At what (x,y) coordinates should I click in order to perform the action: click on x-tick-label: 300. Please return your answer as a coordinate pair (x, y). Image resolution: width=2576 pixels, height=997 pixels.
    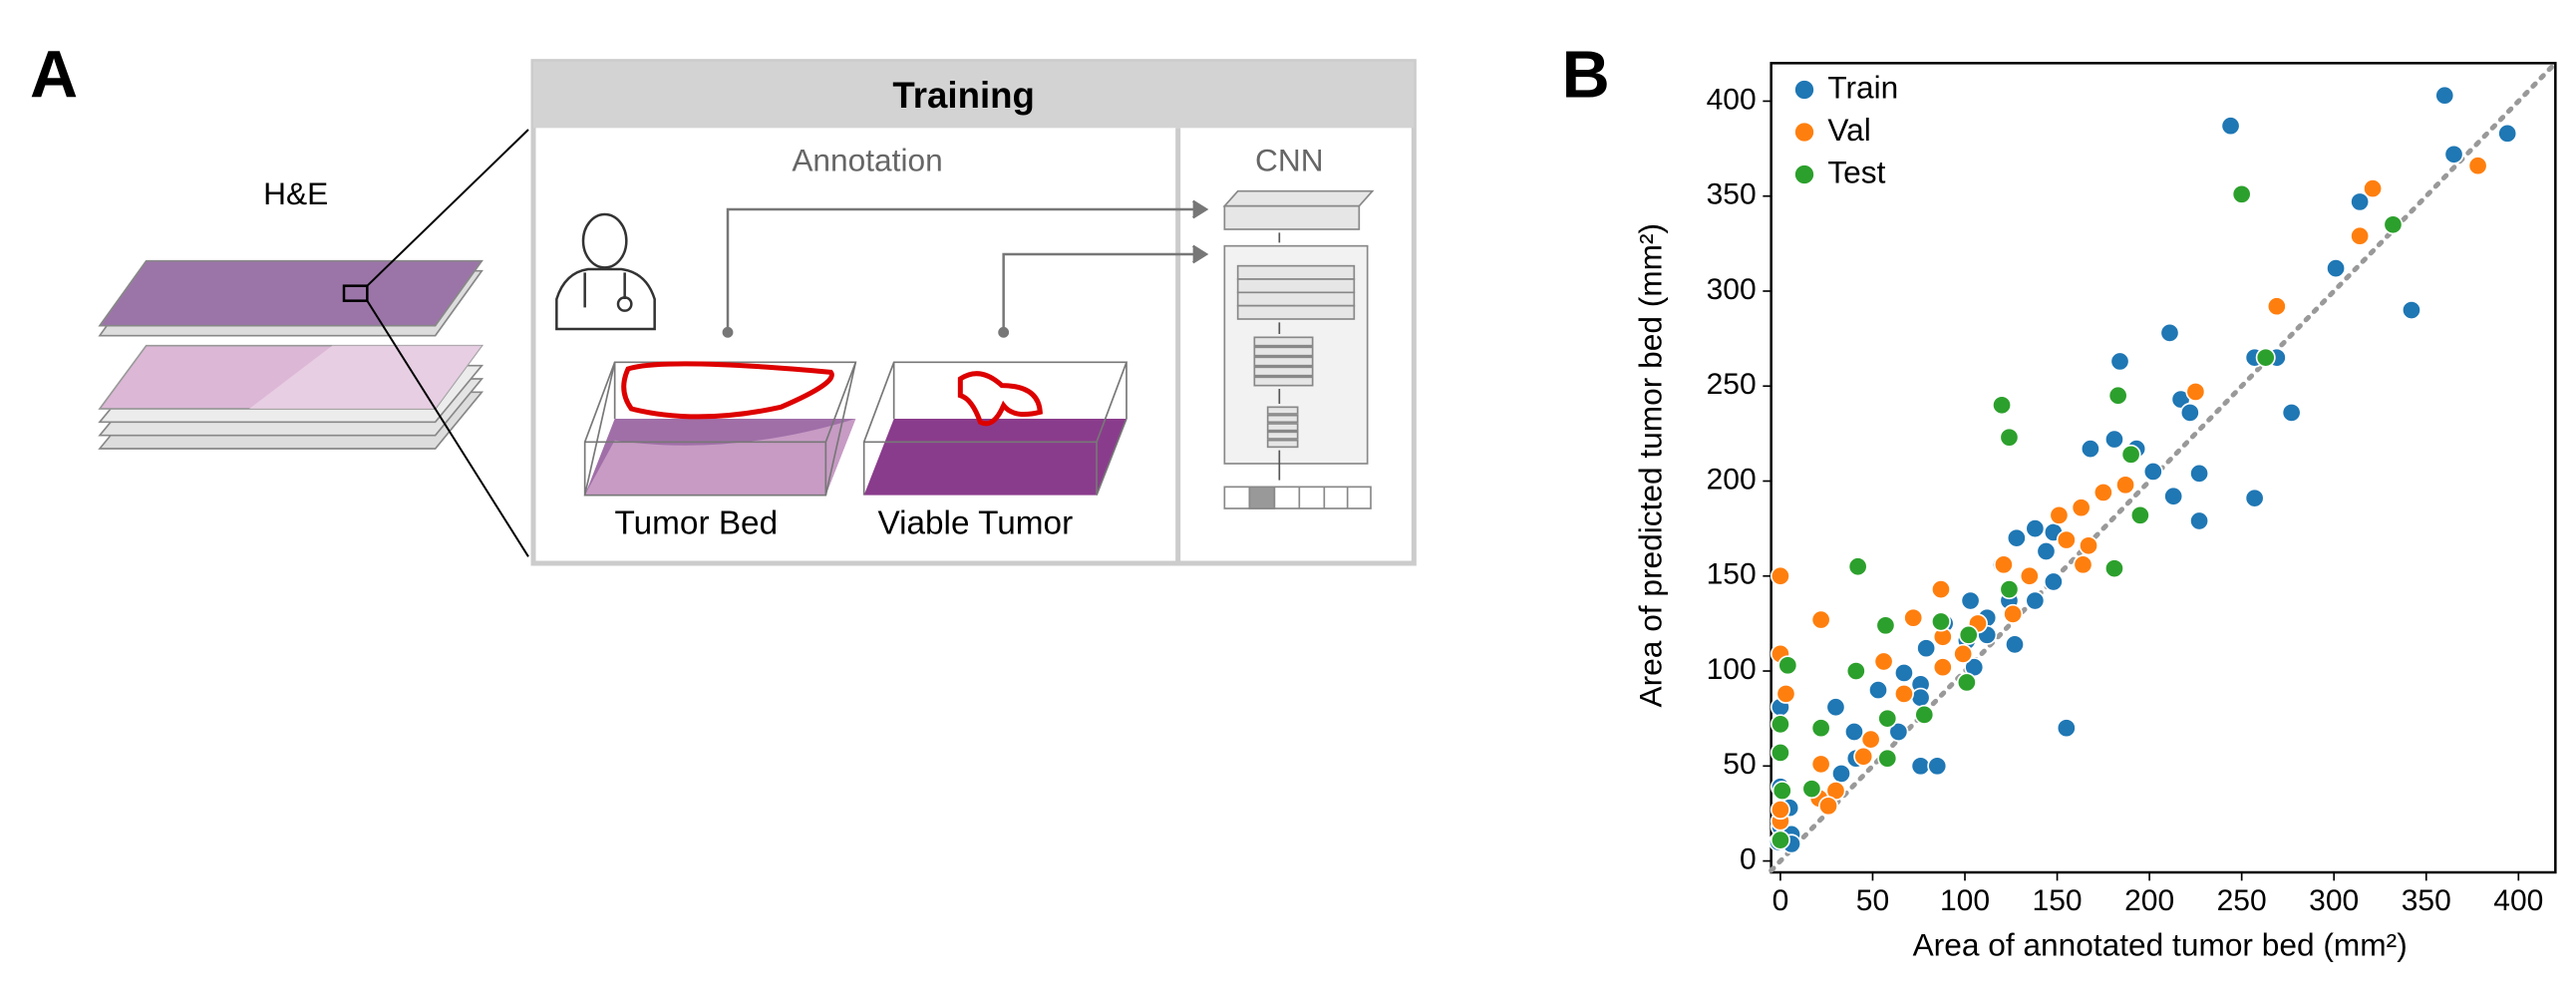
    Looking at the image, I should click on (2334, 900).